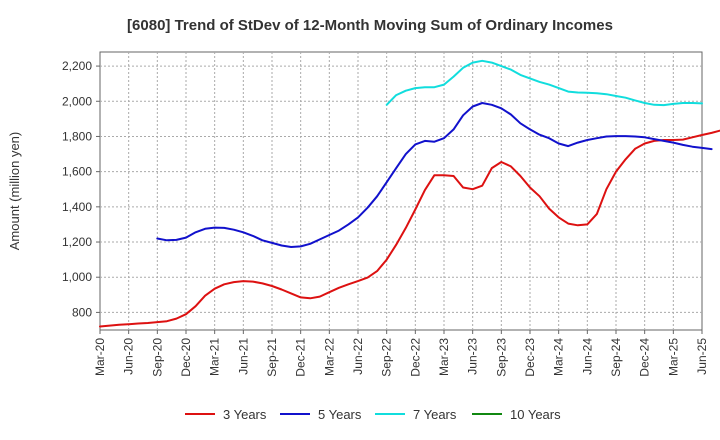 The image size is (720, 440). Describe the element at coordinates (77, 101) in the screenshot. I see `y-tick-label: 2,000` at that location.